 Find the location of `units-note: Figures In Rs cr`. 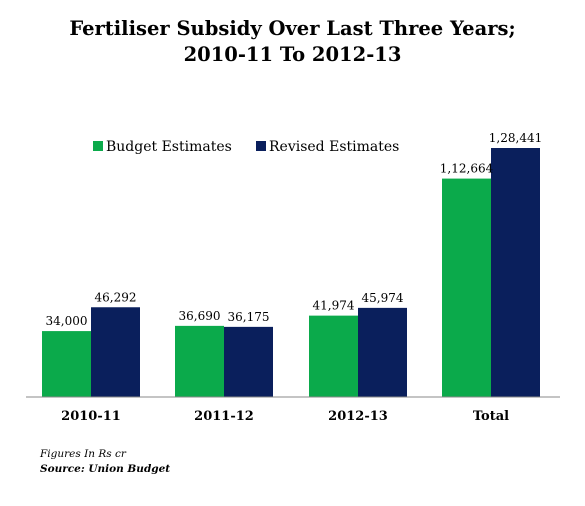

units-note: Figures In Rs cr is located at coordinates (83, 454).